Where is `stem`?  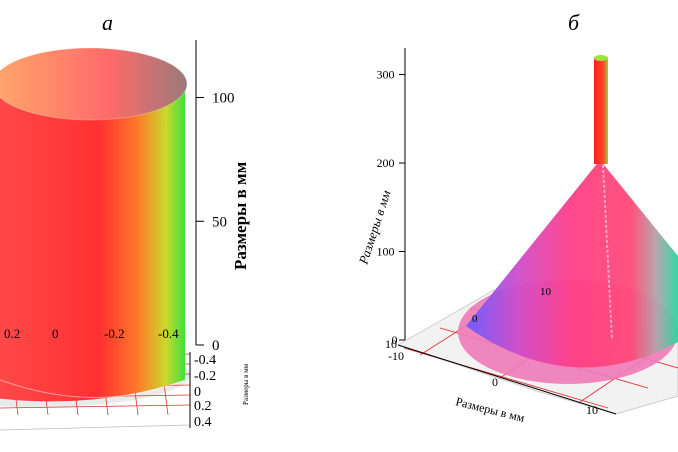 stem is located at coordinates (601, 111).